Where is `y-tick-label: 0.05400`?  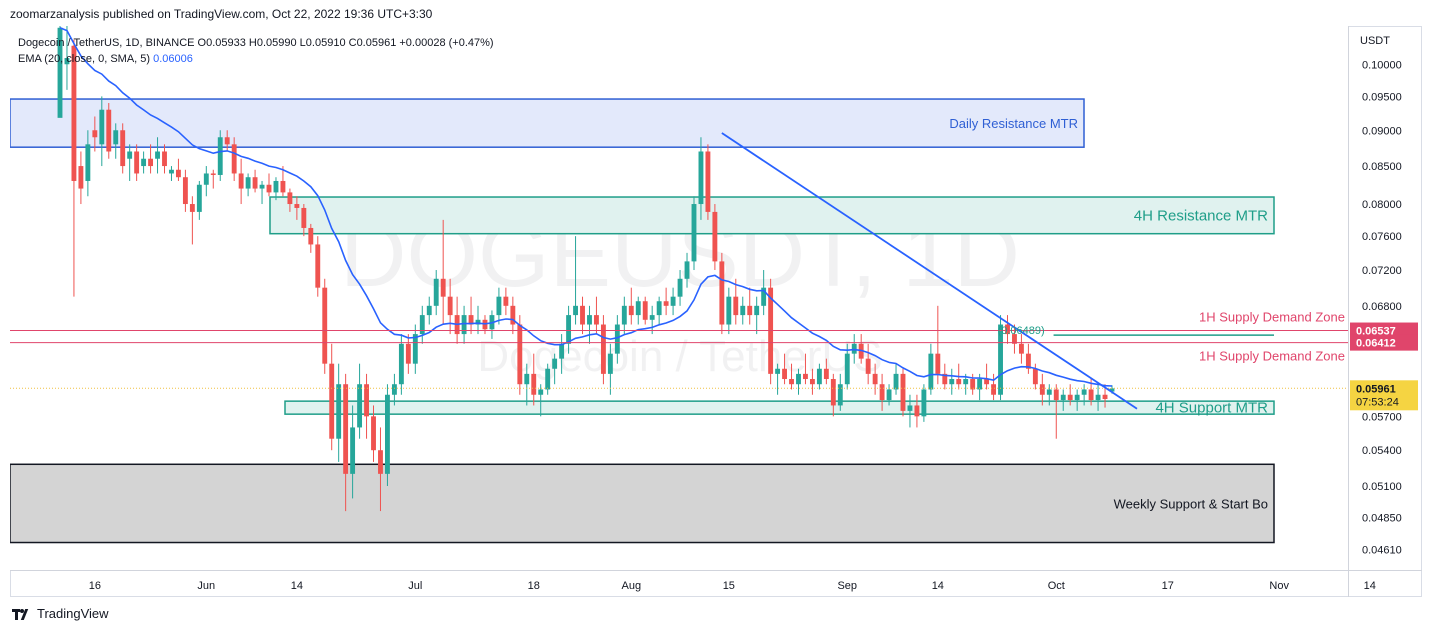
y-tick-label: 0.05400 is located at coordinates (1382, 451).